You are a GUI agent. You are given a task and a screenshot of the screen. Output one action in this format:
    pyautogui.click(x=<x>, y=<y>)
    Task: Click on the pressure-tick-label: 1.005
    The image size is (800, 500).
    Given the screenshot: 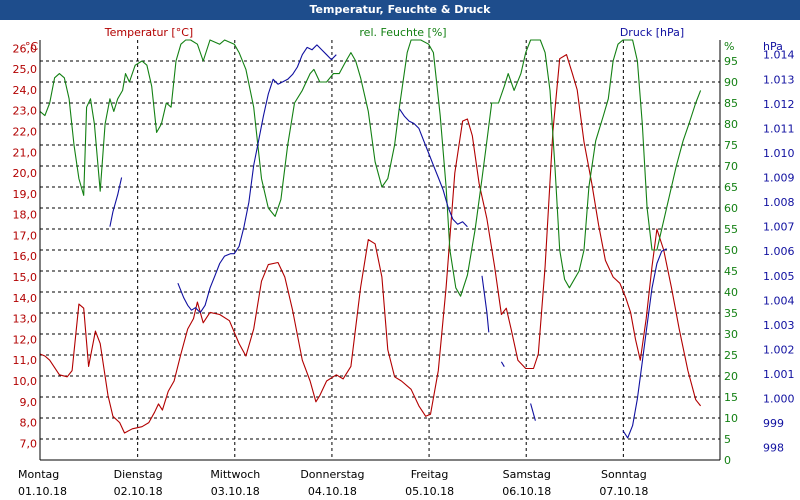 What is the action you would take?
    pyautogui.click(x=779, y=276)
    